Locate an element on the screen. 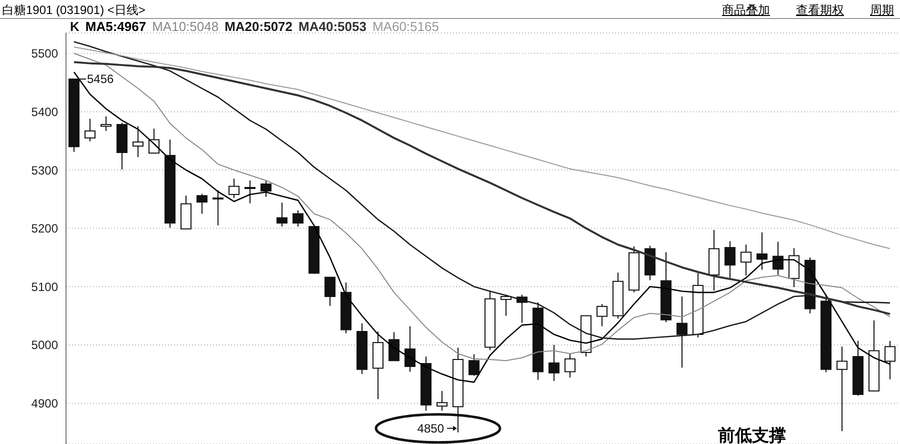  text: MA60:5165 is located at coordinates (405, 26).